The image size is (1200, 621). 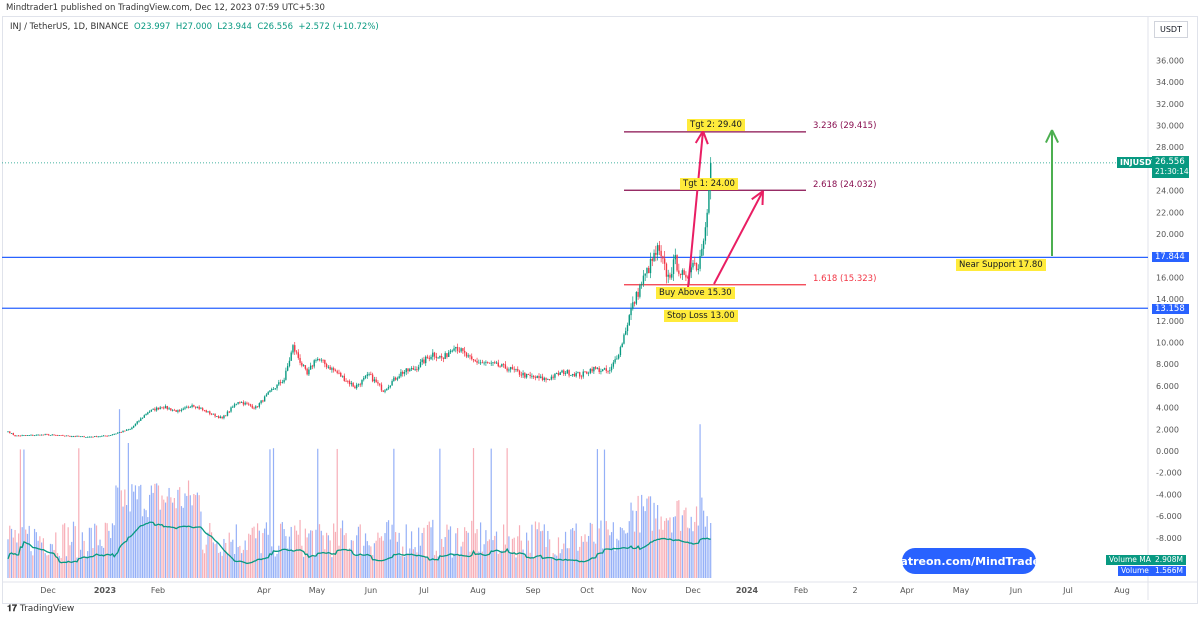 What do you see at coordinates (371, 590) in the screenshot?
I see `x-tick-label: Jun` at bounding box center [371, 590].